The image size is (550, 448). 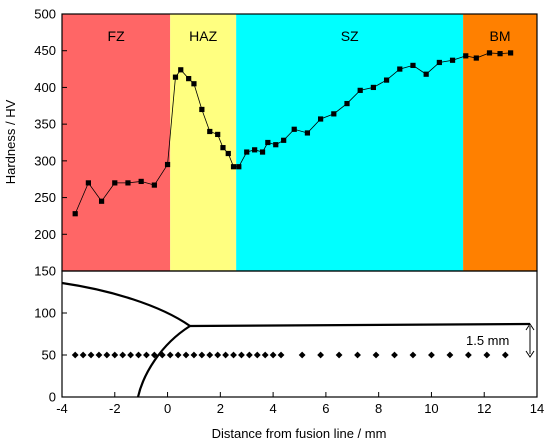 I want to click on region-label-haz: HAZ, so click(x=203, y=36).